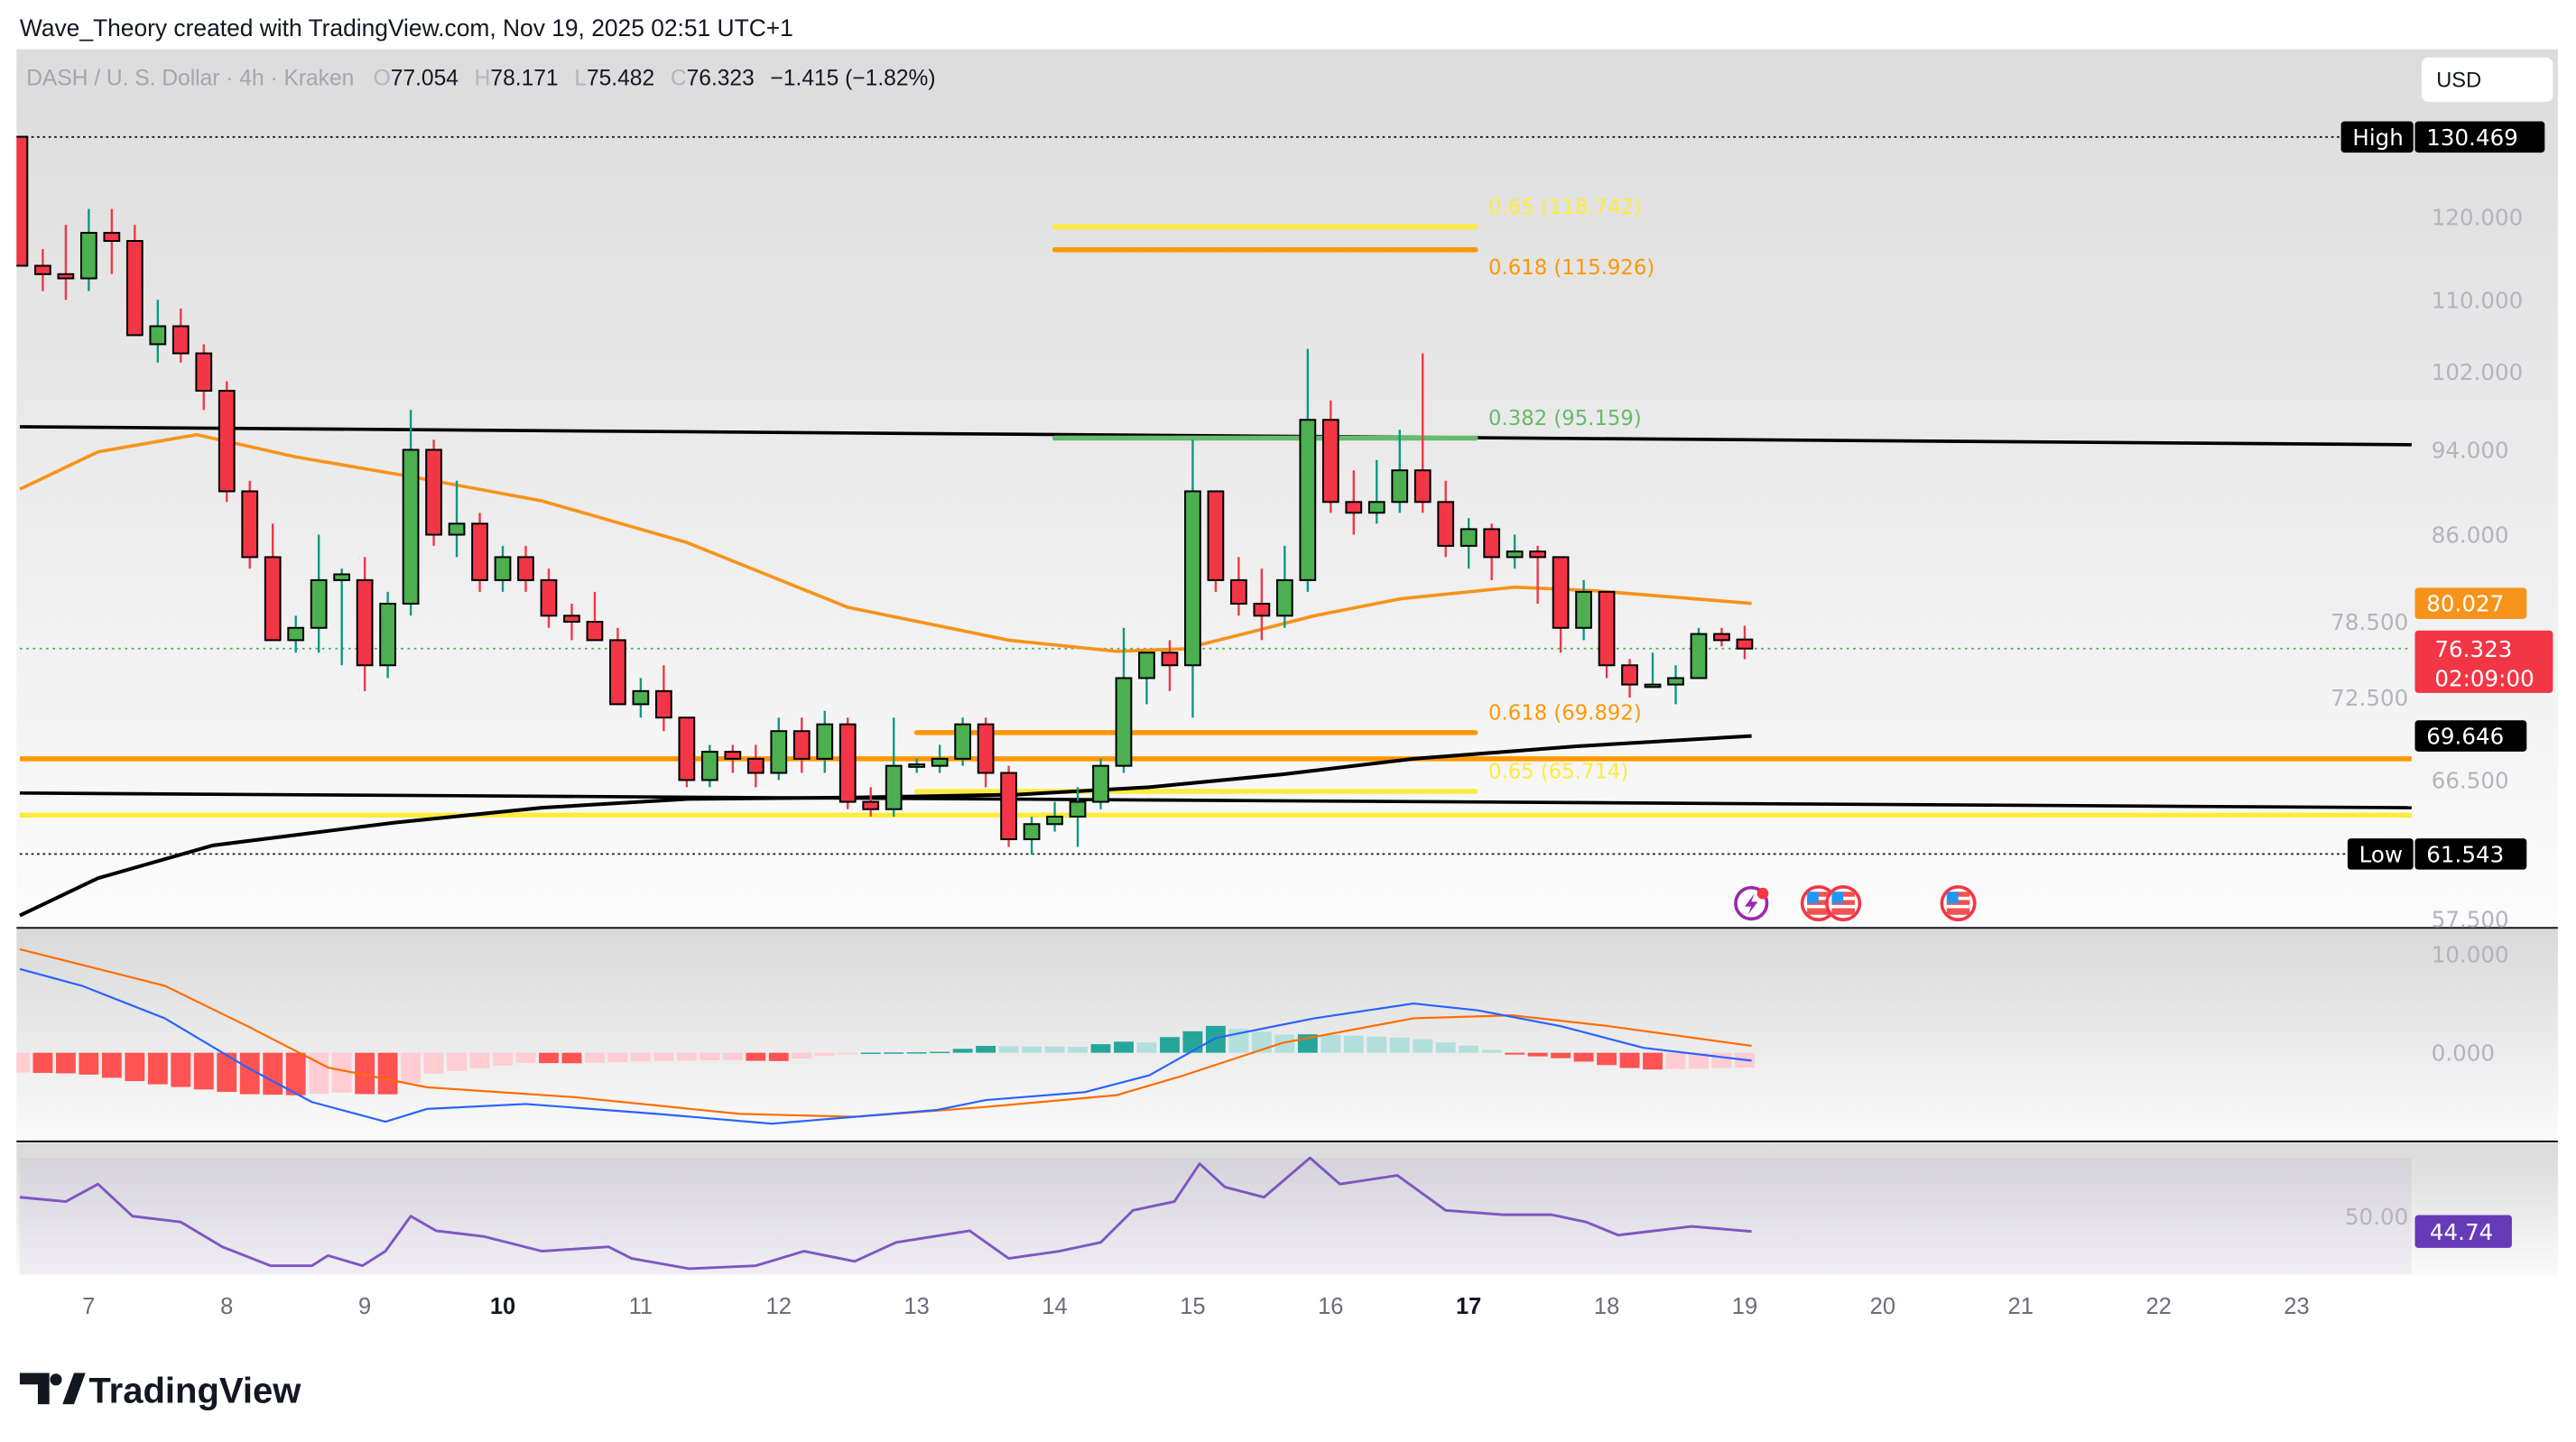  Describe the element at coordinates (2465, 737) in the screenshot. I see `ma200-value-tag: 69.646` at that location.